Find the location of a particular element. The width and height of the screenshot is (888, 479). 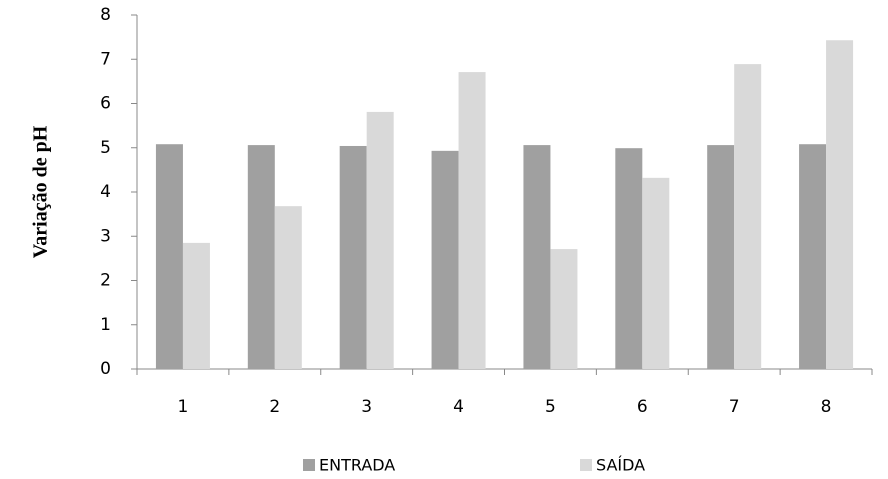

y-axis-label: Variação de pH is located at coordinates (41, 191).